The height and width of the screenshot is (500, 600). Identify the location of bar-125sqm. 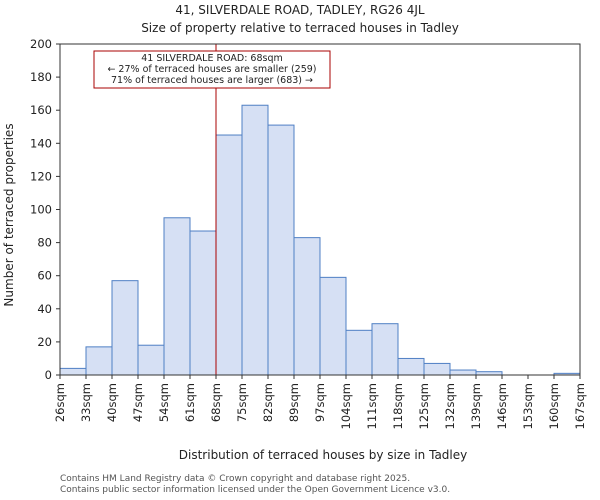
(437, 369).